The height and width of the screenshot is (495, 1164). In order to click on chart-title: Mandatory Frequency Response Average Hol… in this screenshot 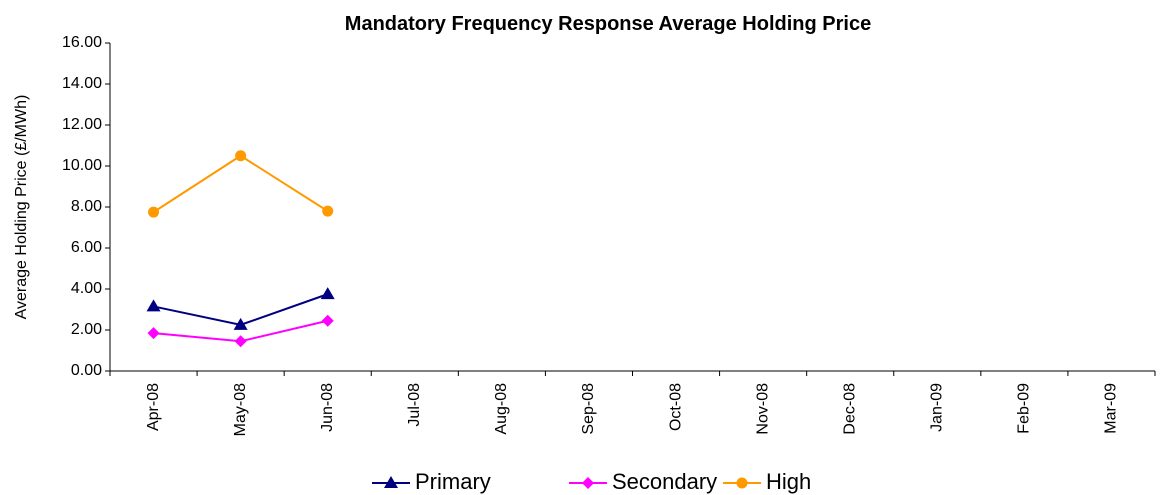, I will do `click(608, 24)`.